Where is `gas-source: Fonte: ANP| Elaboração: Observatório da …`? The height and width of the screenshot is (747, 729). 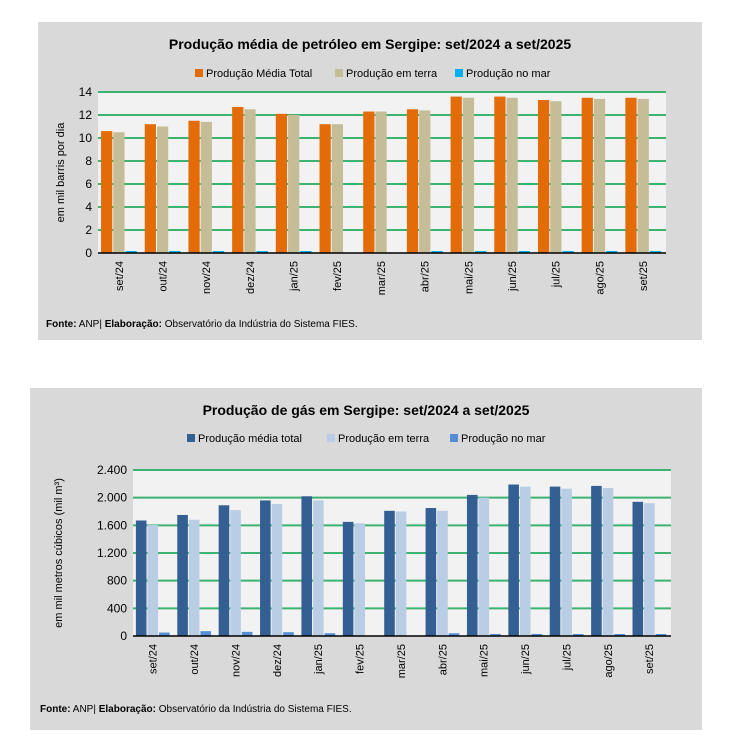 gas-source: Fonte: ANP| Elaboração: Observatório da … is located at coordinates (196, 709).